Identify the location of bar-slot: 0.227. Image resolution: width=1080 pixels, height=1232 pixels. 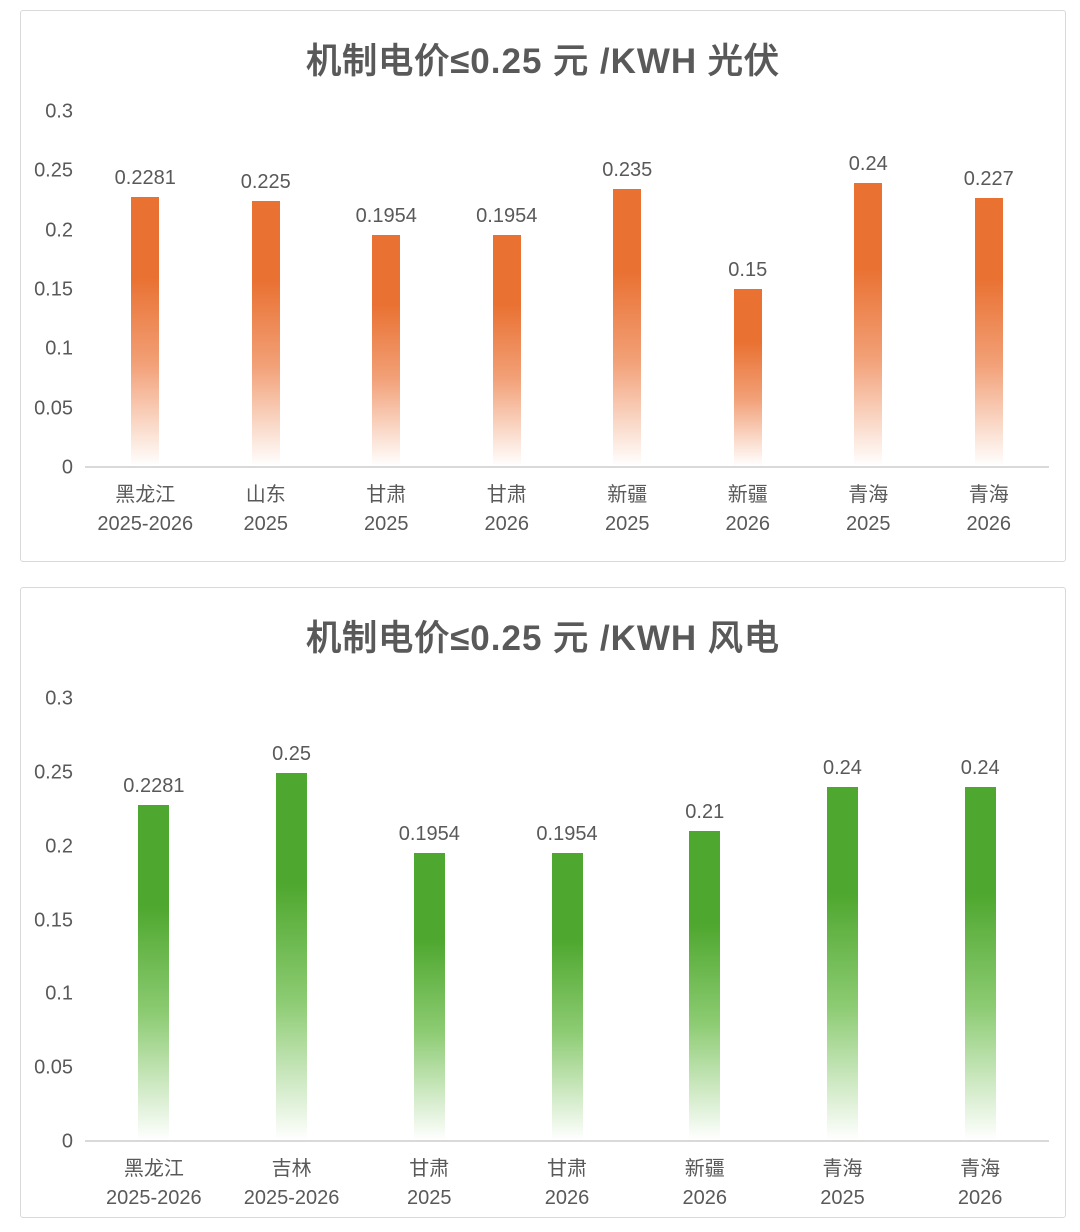
(989, 289).